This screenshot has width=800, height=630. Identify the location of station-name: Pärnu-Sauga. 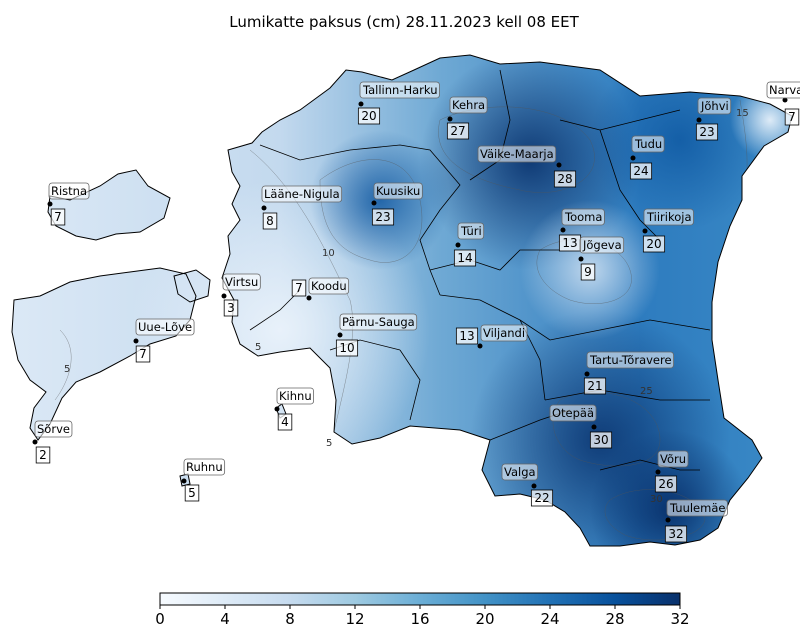
(378, 322).